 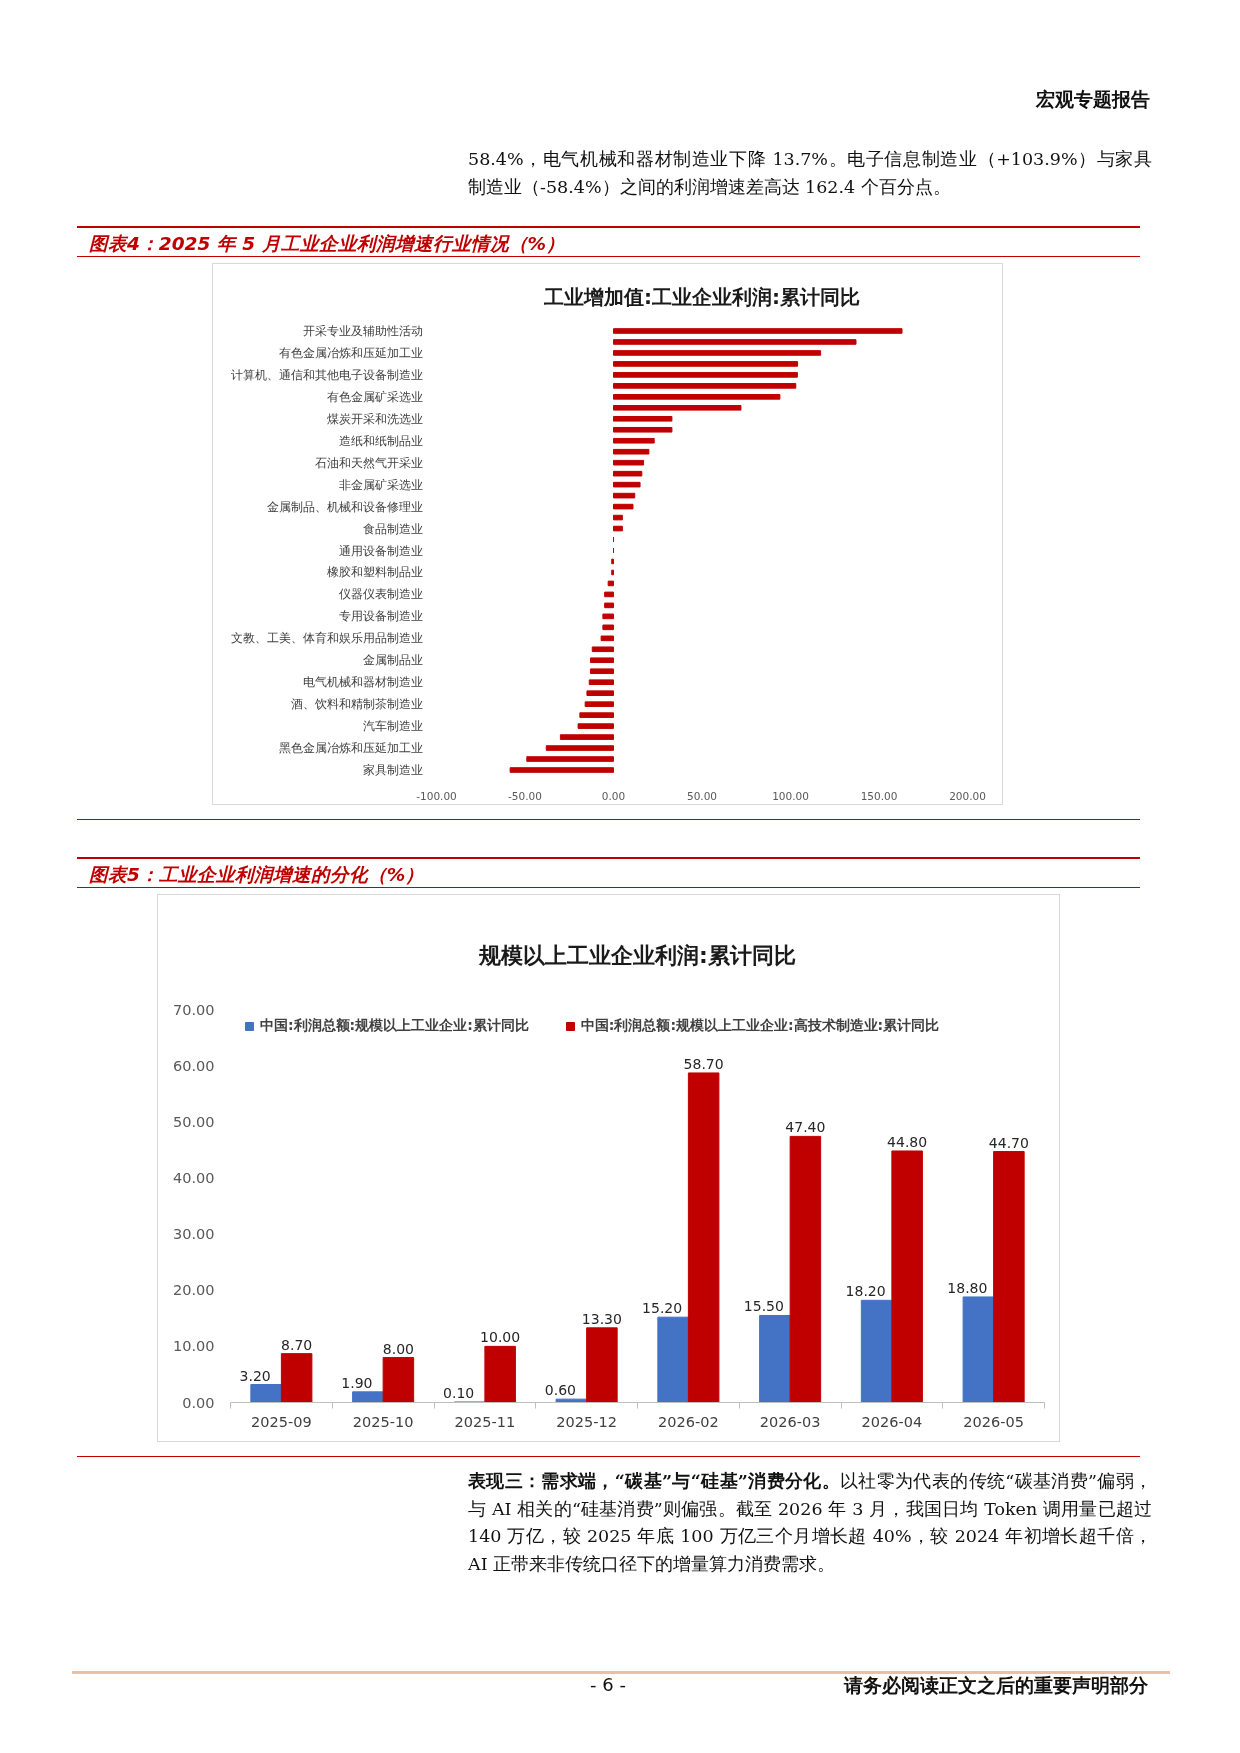 I want to click on y-tick-label: 70.00, so click(x=193, y=1009).